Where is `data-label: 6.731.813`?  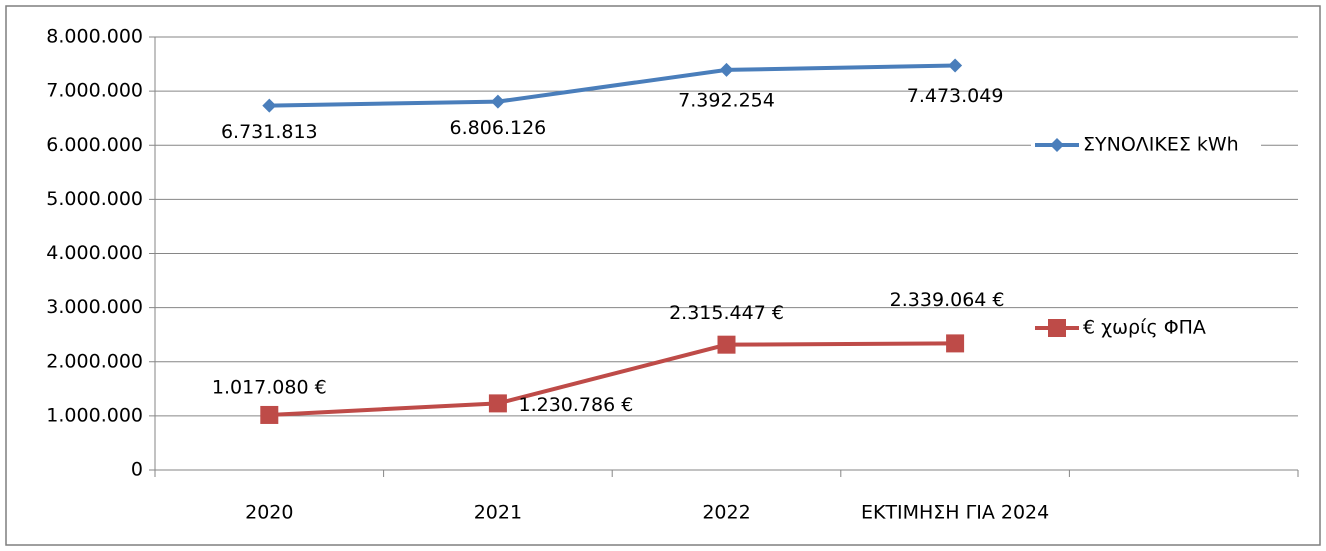 data-label: 6.731.813 is located at coordinates (269, 132).